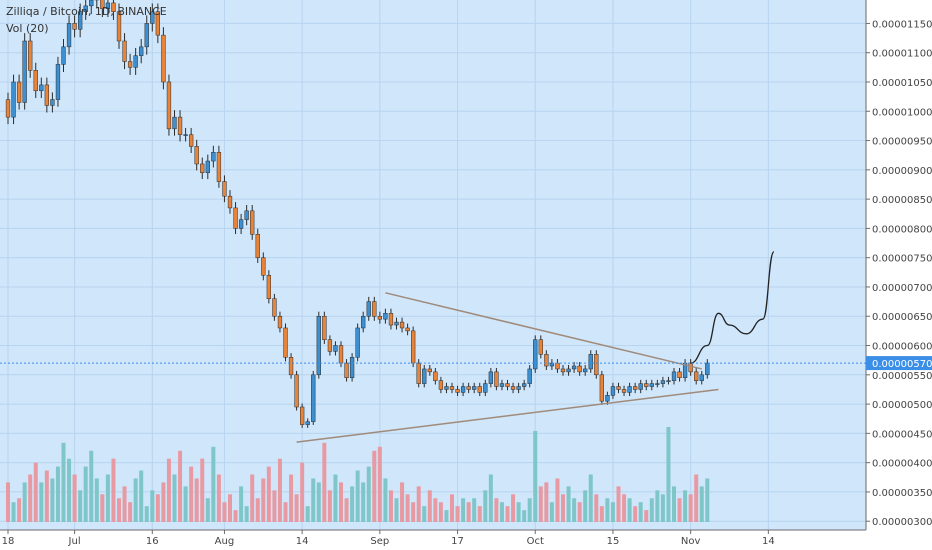  What do you see at coordinates (902, 112) in the screenshot?
I see `price-tick-label: 0.00001000` at bounding box center [902, 112].